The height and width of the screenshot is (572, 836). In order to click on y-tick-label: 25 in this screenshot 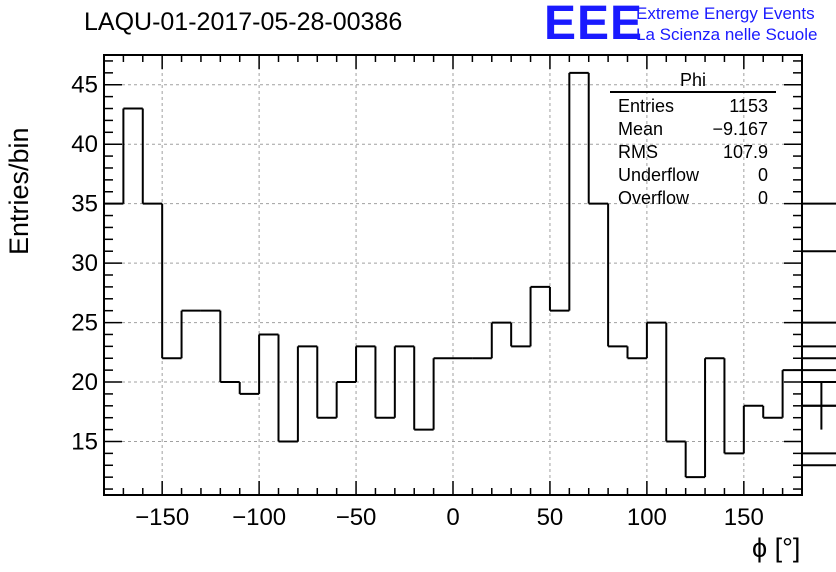, I will do `click(84, 323)`.